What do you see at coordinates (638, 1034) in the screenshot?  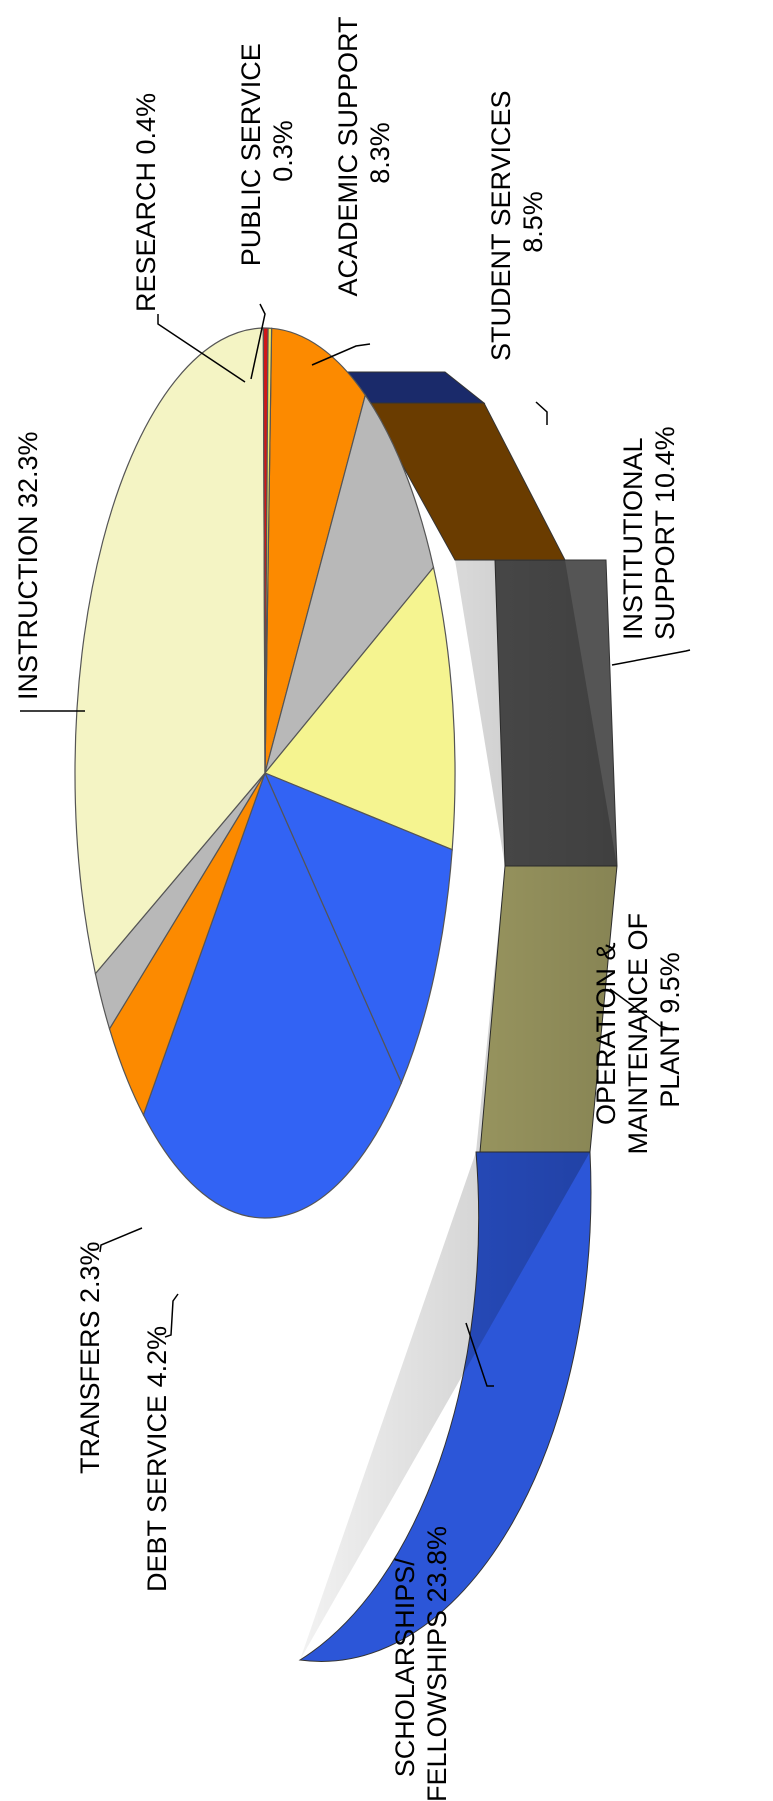 I see `label-operation-line-2: MAINTENANCE OF` at bounding box center [638, 1034].